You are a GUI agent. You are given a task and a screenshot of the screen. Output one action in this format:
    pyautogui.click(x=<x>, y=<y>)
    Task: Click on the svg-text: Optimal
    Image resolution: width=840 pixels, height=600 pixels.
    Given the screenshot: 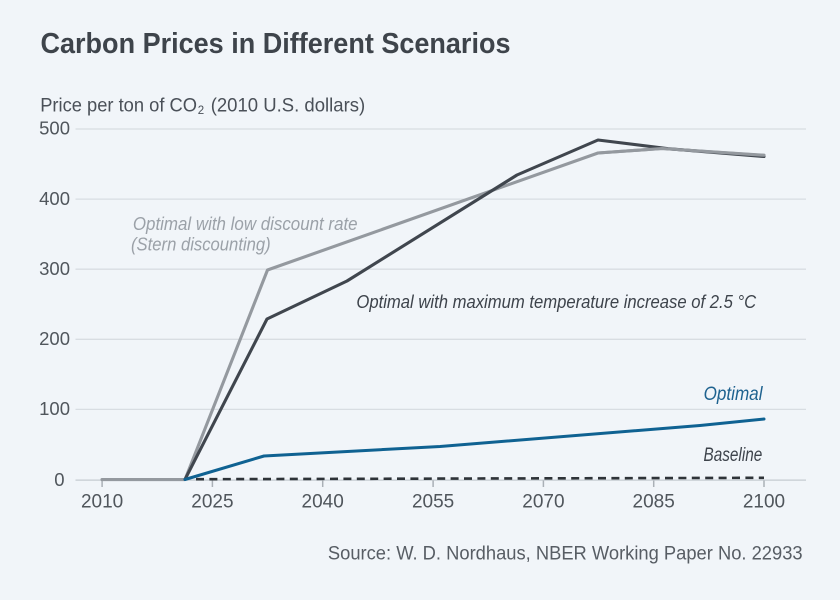 What is the action you would take?
    pyautogui.click(x=734, y=394)
    